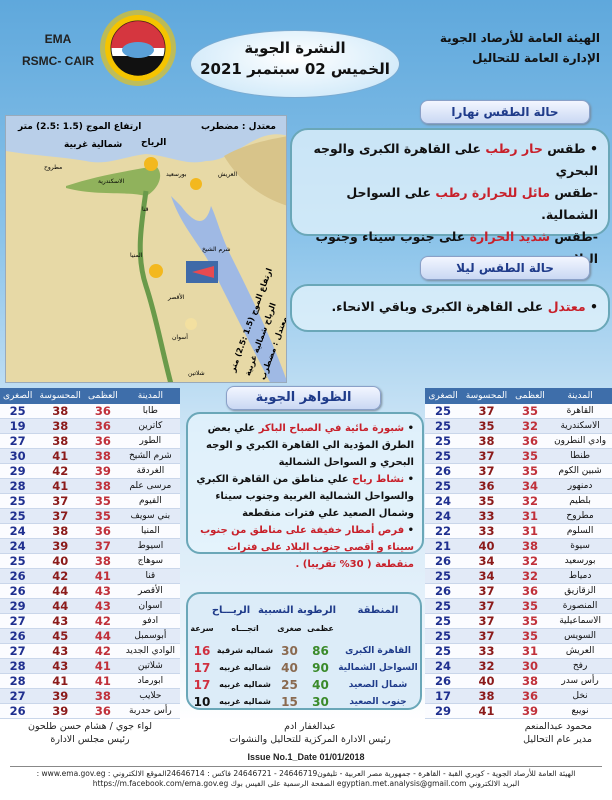  Describe the element at coordinates (289, 650) in the screenshot. I see `hum-min: 30` at that location.